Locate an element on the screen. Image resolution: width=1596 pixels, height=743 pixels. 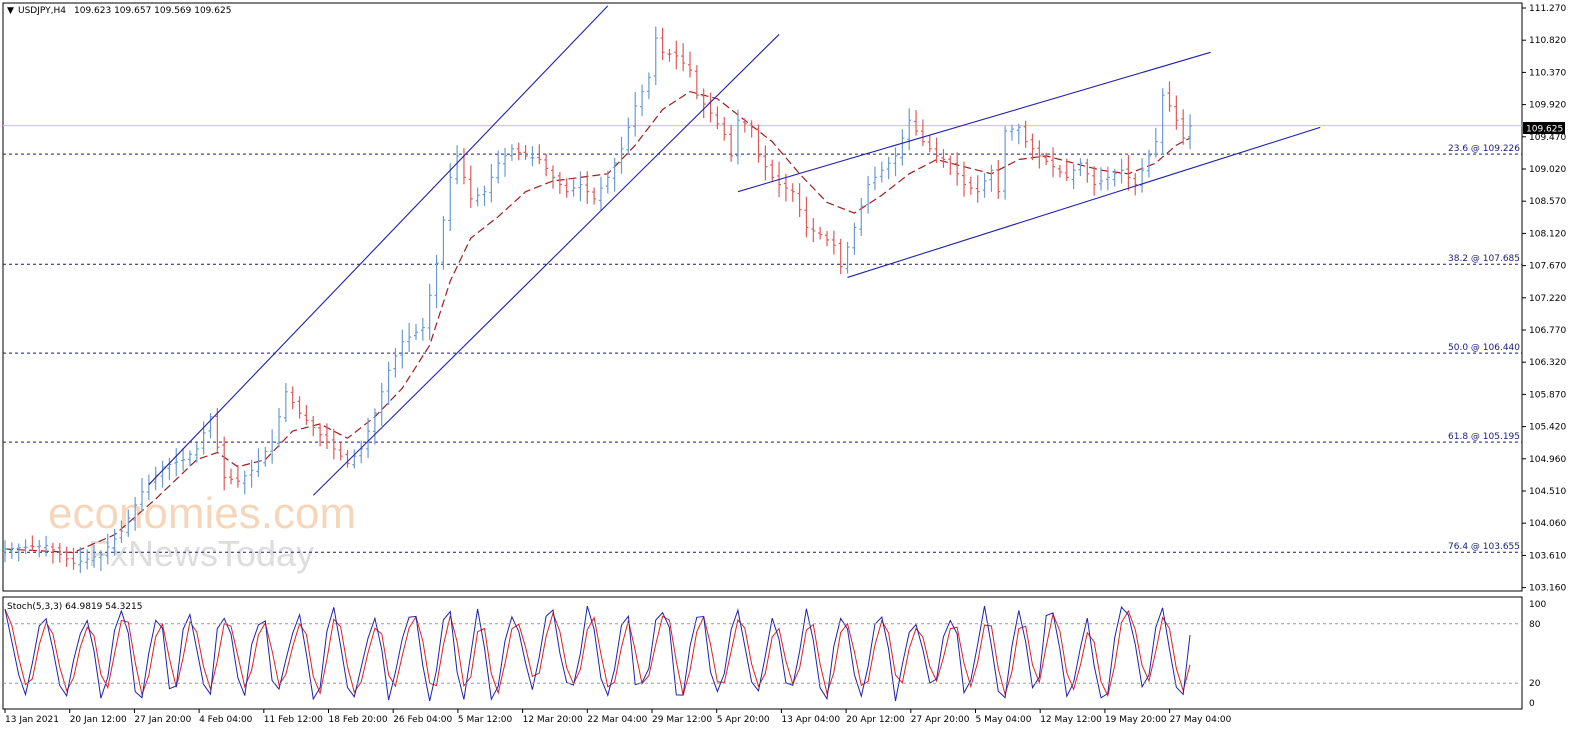
stochastic-lines is located at coordinates (597, 653).